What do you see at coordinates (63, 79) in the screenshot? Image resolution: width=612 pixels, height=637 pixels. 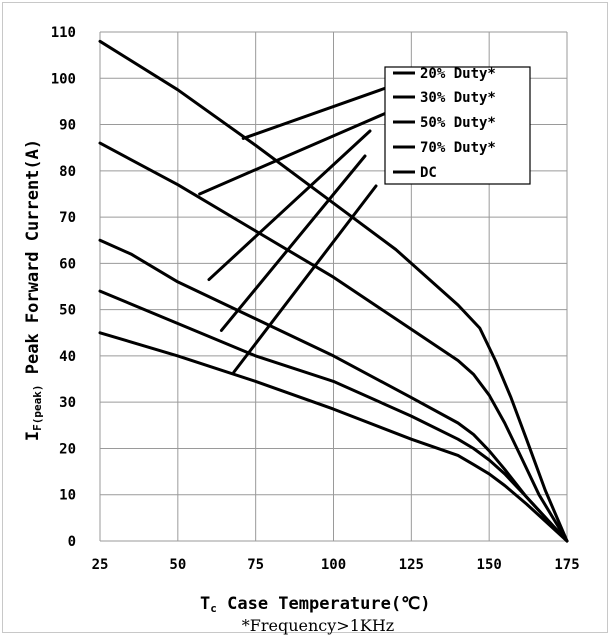 I see `y-tick-label: 100` at bounding box center [63, 79].